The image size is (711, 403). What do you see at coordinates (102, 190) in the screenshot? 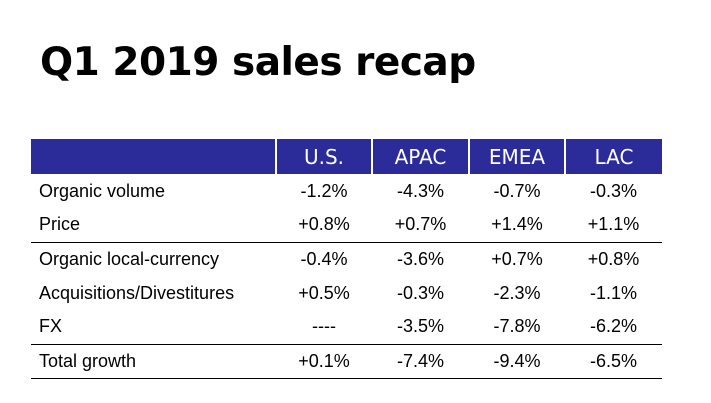
I see `row-label: Organic volume` at bounding box center [102, 190].